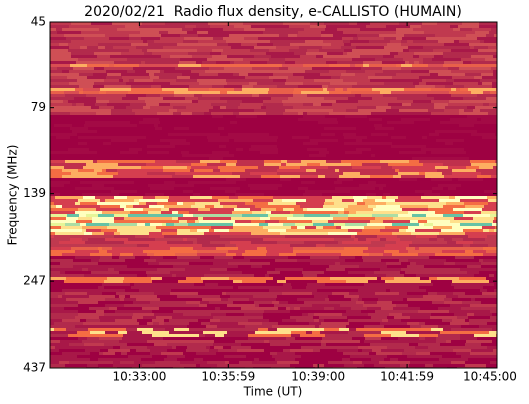 The height and width of the screenshot is (404, 529). I want to click on x-tick-label: 10:39:00, so click(318, 377).